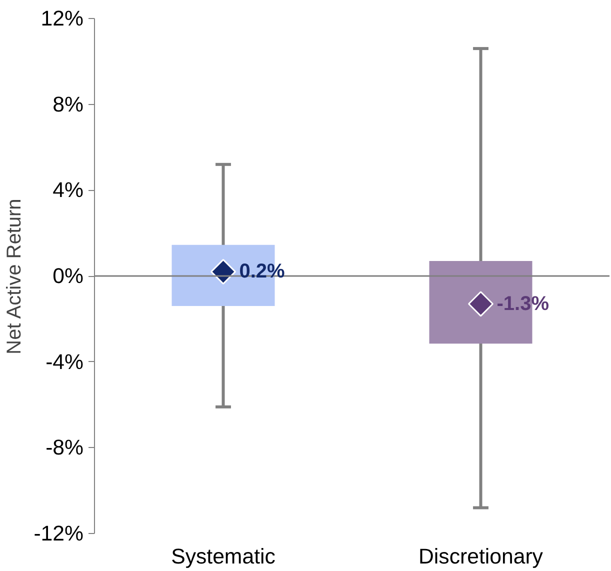  I want to click on y-tick-label: 4%, so click(68, 190).